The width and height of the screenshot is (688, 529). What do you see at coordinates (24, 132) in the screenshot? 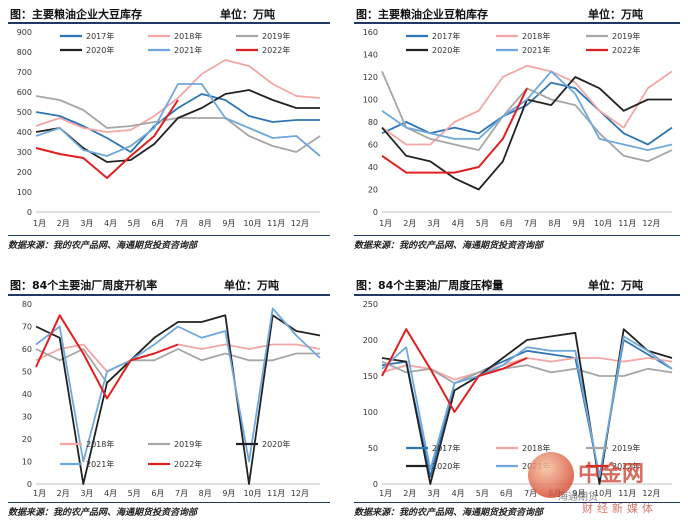
I see `y-tick-label: 400` at bounding box center [24, 132].